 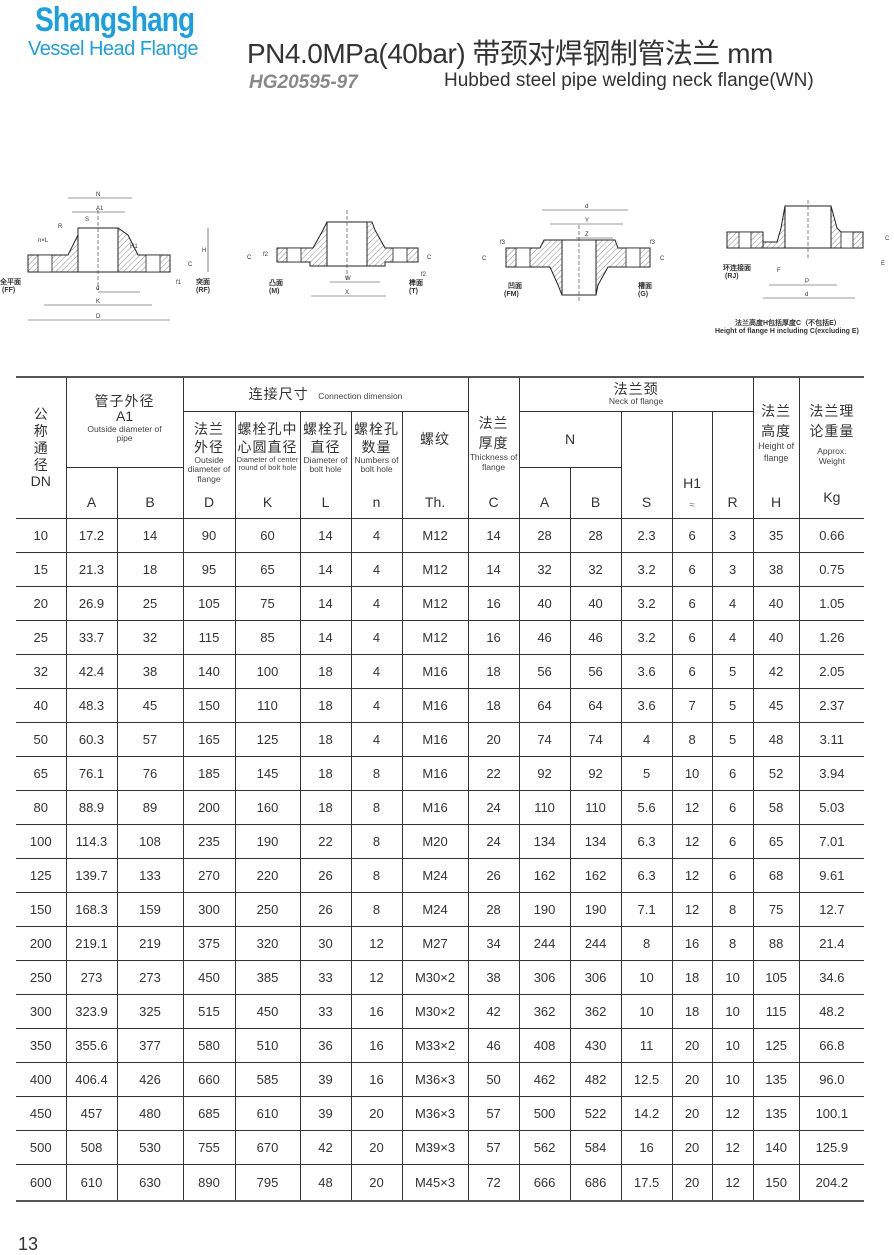 I want to click on diagram-m-t: W X C f2 C f2 凸面 (M) 榫面 (T), so click(x=345, y=245).